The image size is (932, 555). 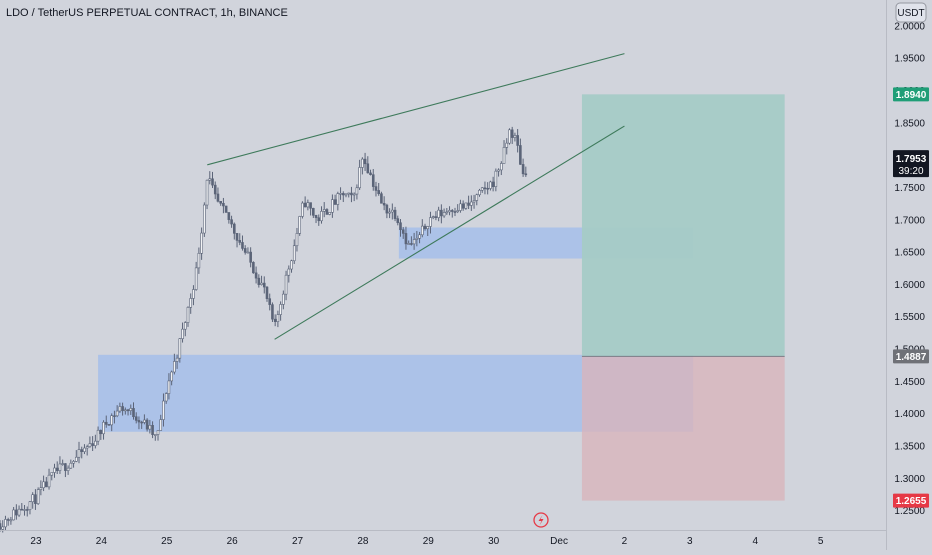 What do you see at coordinates (909, 188) in the screenshot?
I see `price-tick-label: 1.7500` at bounding box center [909, 188].